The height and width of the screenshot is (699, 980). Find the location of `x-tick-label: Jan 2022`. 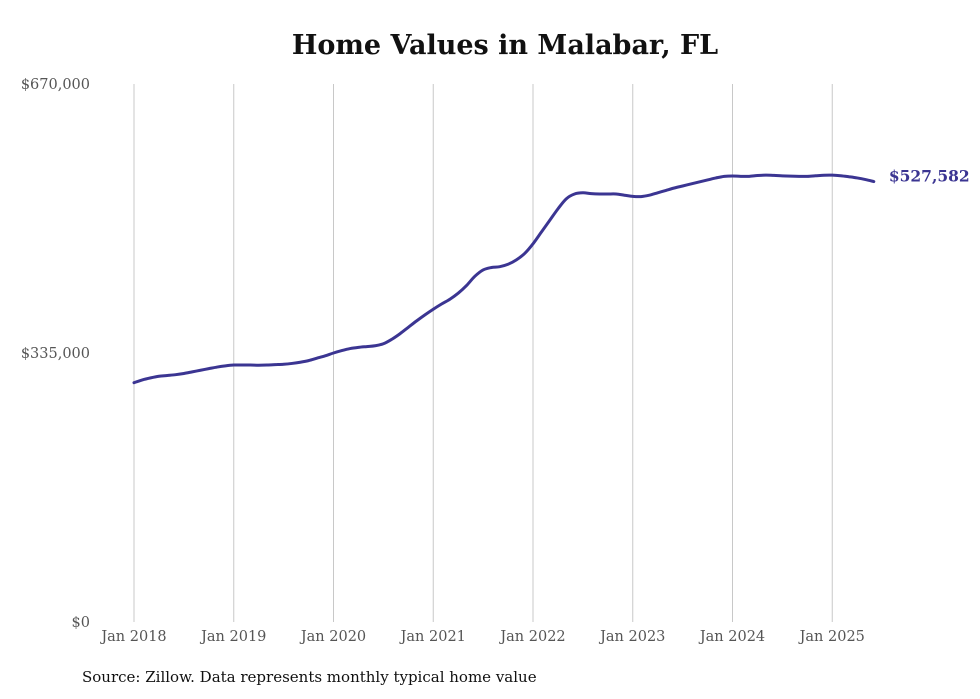

x-tick-label: Jan 2022 is located at coordinates (531, 637).